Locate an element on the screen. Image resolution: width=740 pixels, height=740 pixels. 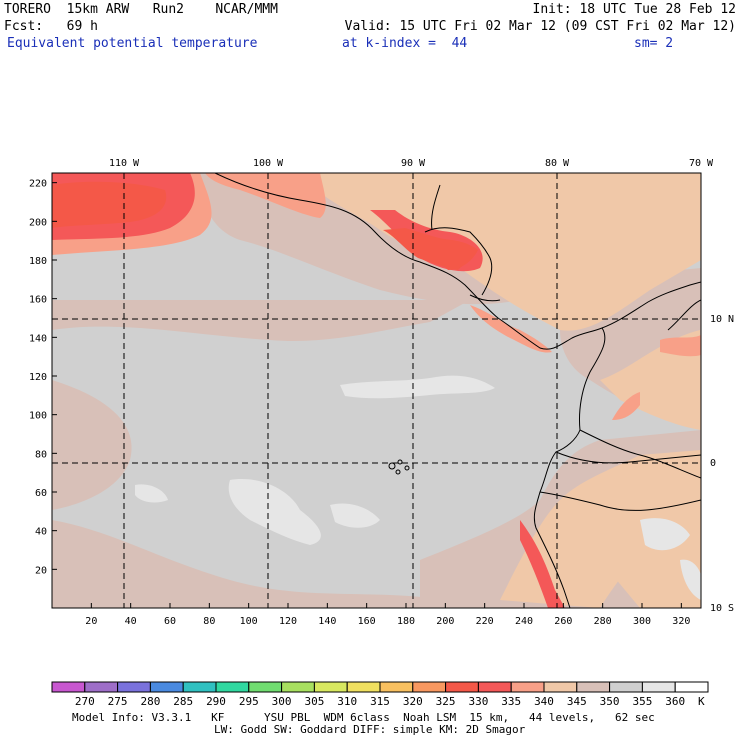
x-tick-label: 60 is located at coordinates (170, 621).